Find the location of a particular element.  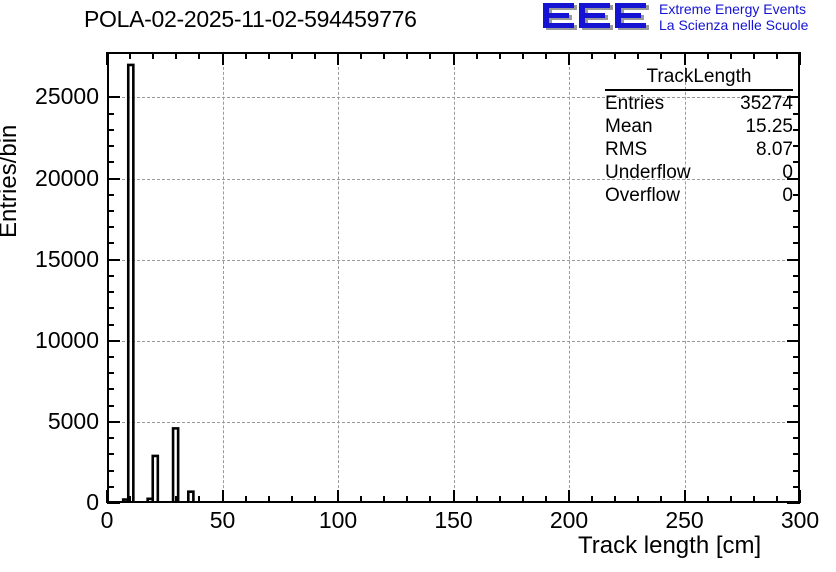

stats-divider is located at coordinates (699, 90).